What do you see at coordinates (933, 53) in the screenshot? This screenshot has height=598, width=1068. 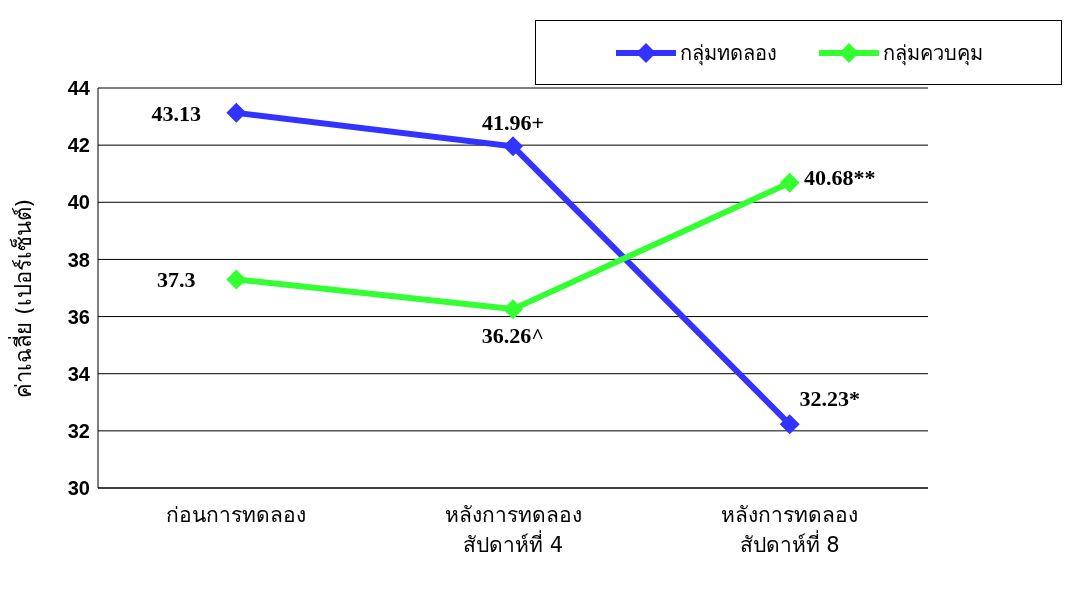 I see `legend-label: กลุ่มควบคุม` at bounding box center [933, 53].